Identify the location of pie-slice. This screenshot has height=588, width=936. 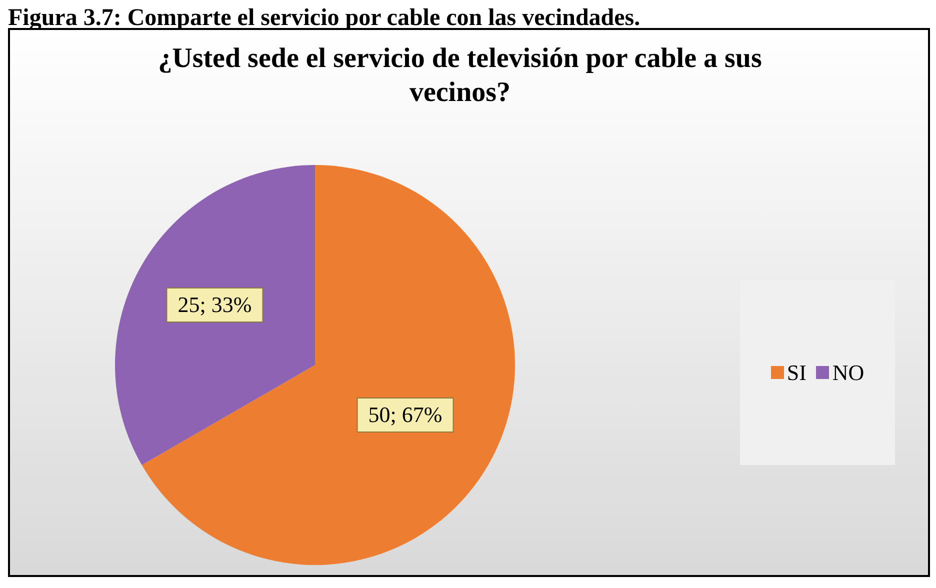
(215, 315).